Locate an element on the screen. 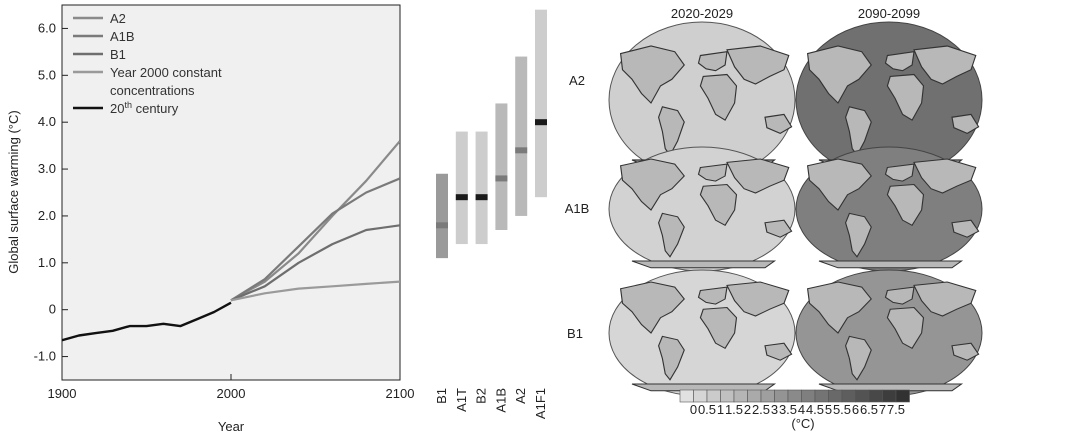 Image resolution: width=1067 pixels, height=445 pixels. series-lines is located at coordinates (231, 241).